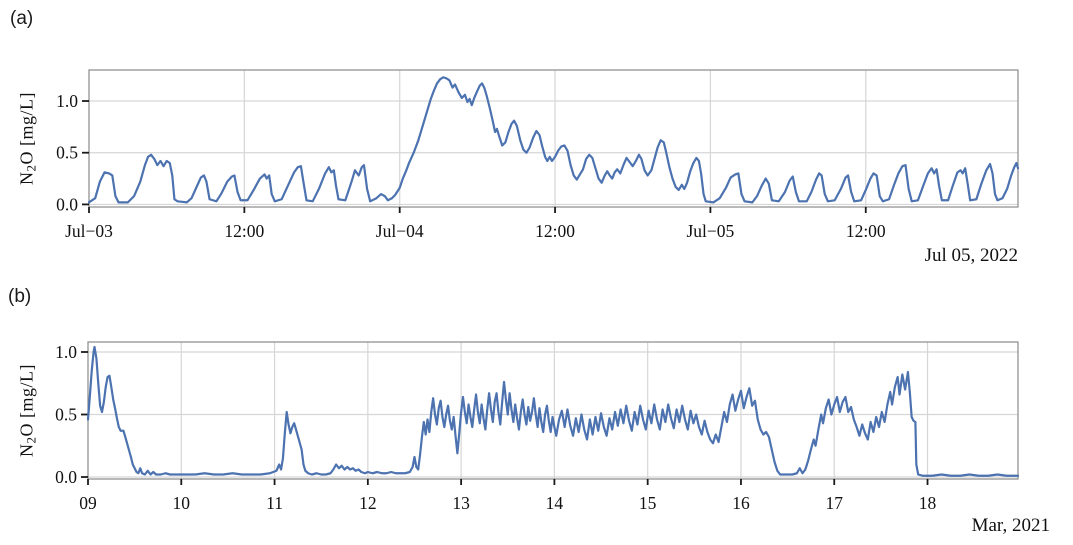 The width and height of the screenshot is (1073, 545). I want to click on panel-b-ylabel: N2O [mg/L], so click(27, 410).